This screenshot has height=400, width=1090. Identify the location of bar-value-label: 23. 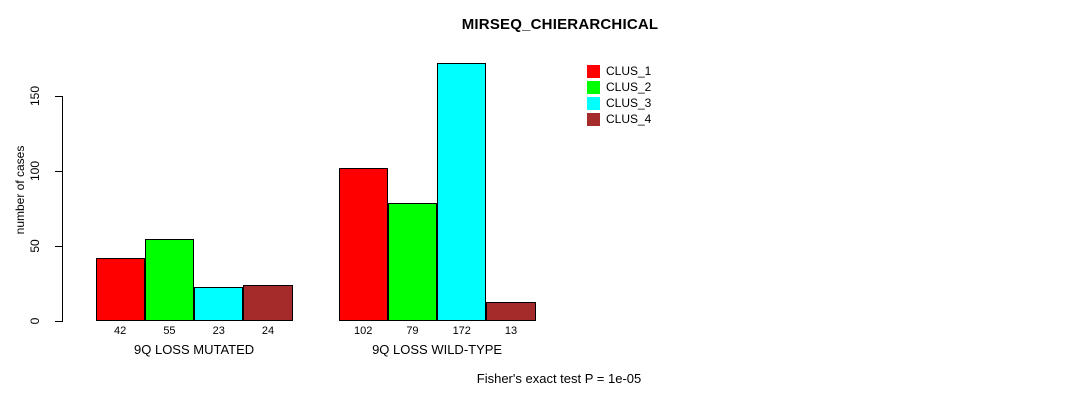
(218, 331).